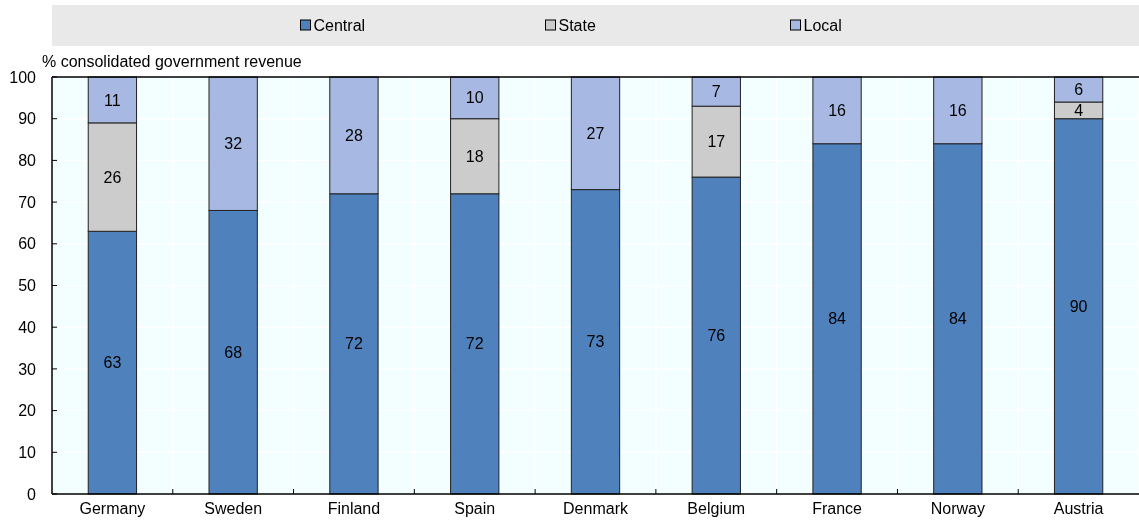  What do you see at coordinates (822, 25) in the screenshot?
I see `legend-label: Local` at bounding box center [822, 25].